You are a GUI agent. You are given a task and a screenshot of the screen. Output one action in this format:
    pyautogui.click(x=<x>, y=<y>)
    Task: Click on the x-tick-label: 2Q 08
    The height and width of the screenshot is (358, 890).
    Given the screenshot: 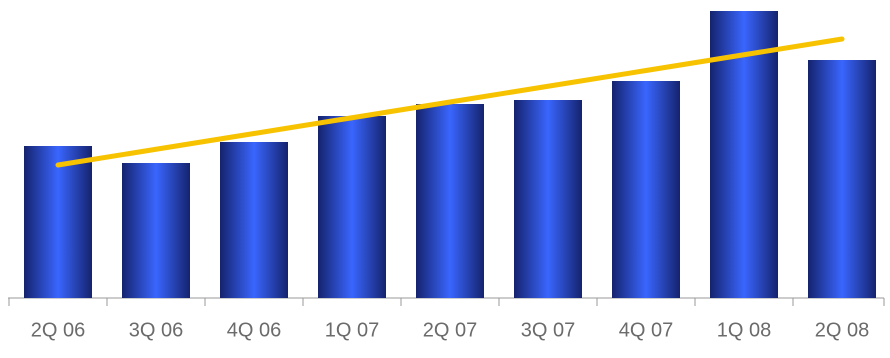 What is the action you would take?
    pyautogui.click(x=842, y=330)
    